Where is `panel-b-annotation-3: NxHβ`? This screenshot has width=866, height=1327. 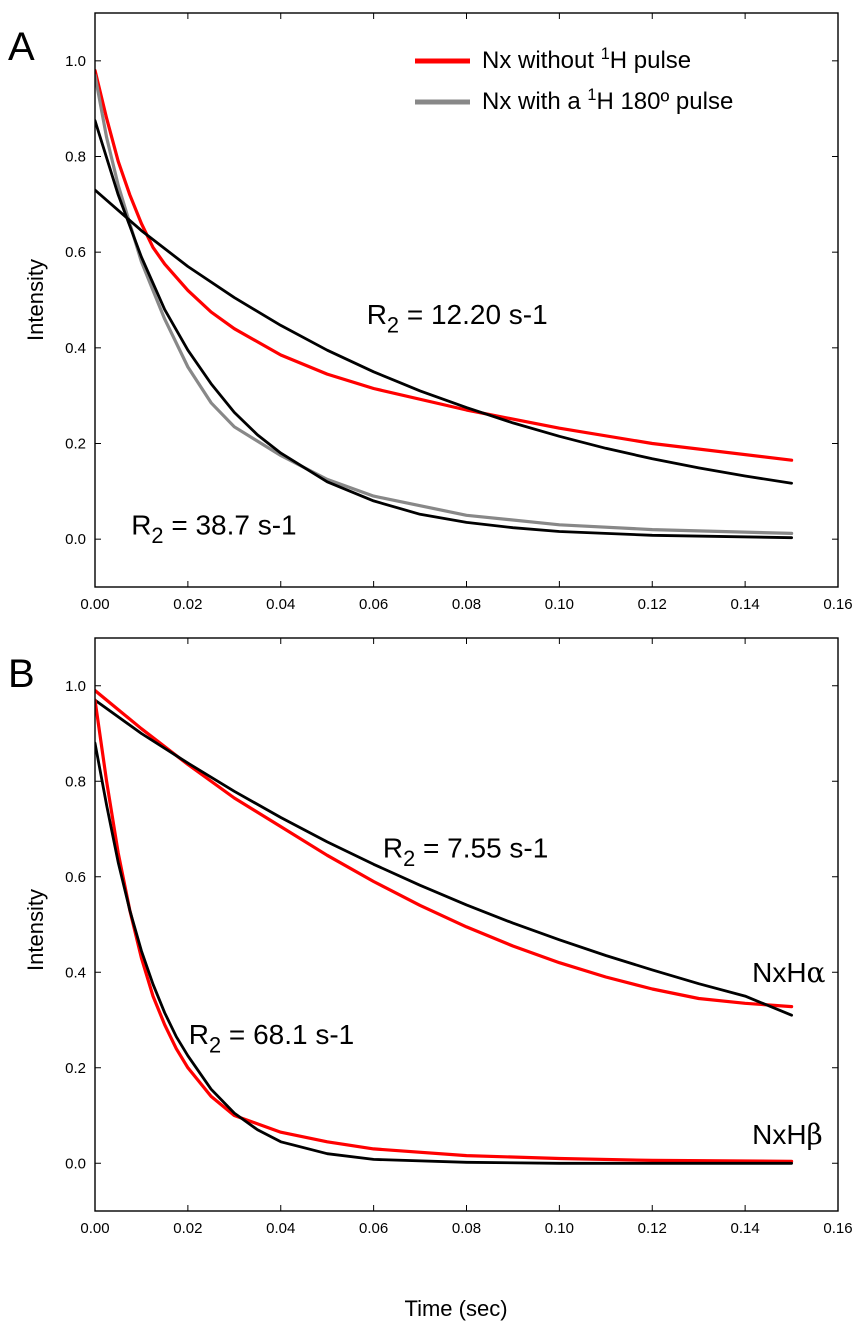
panel-b-annotation-3: NxHβ is located at coordinates (787, 1134).